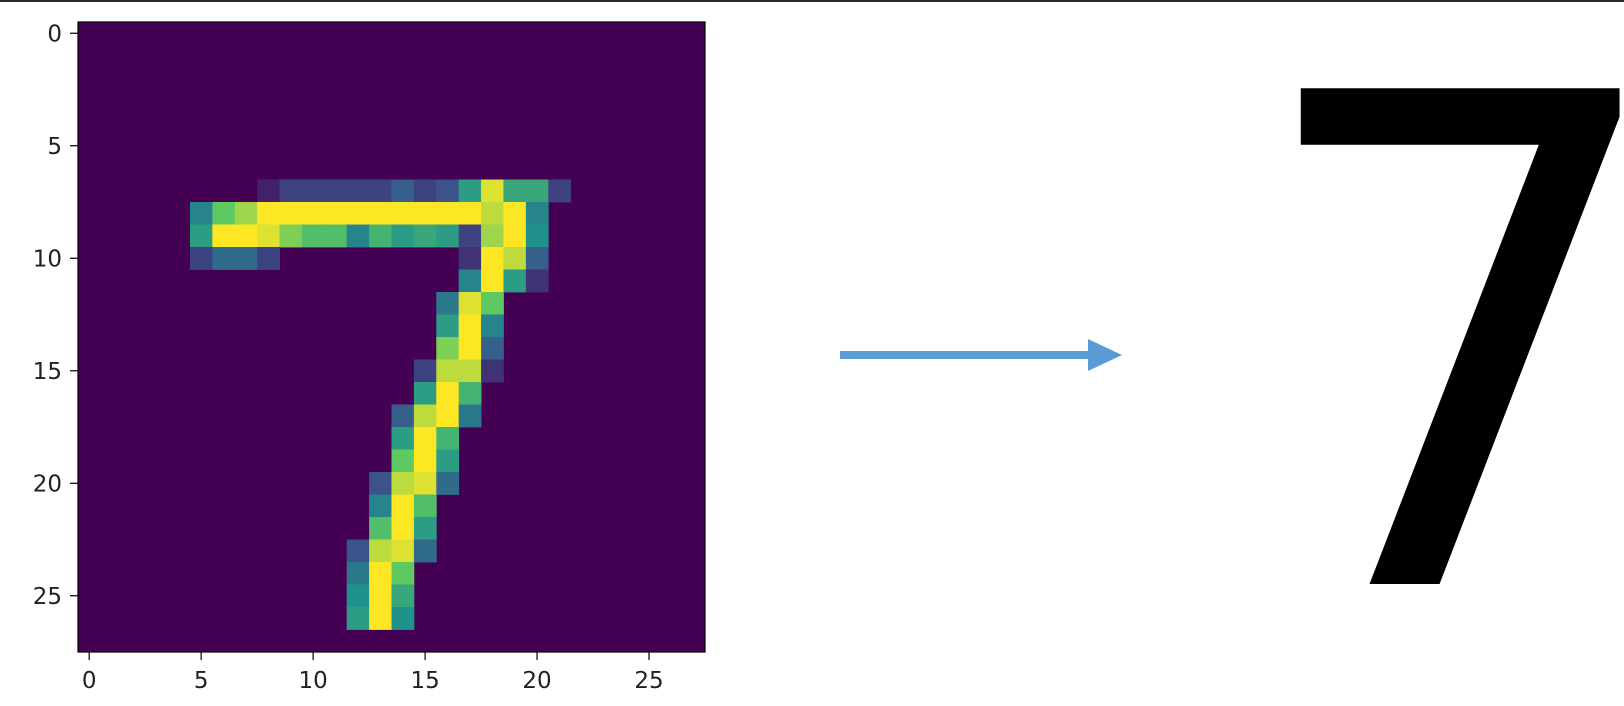 The width and height of the screenshot is (1624, 706). I want to click on y-tick-label: 10, so click(47, 259).